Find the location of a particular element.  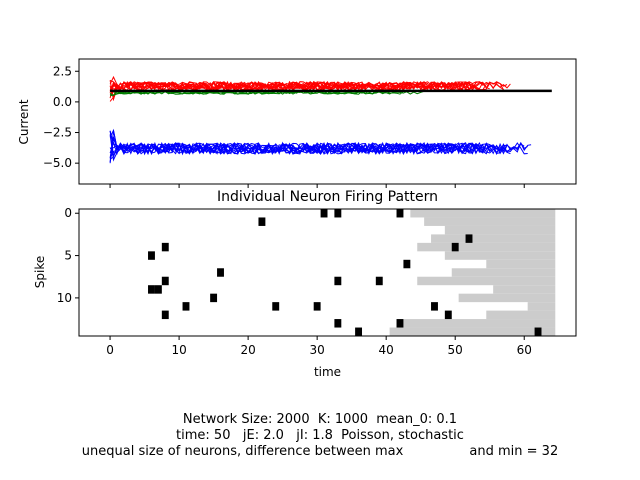

raster-title: Individual Neuron Firing Pattern is located at coordinates (327, 197).